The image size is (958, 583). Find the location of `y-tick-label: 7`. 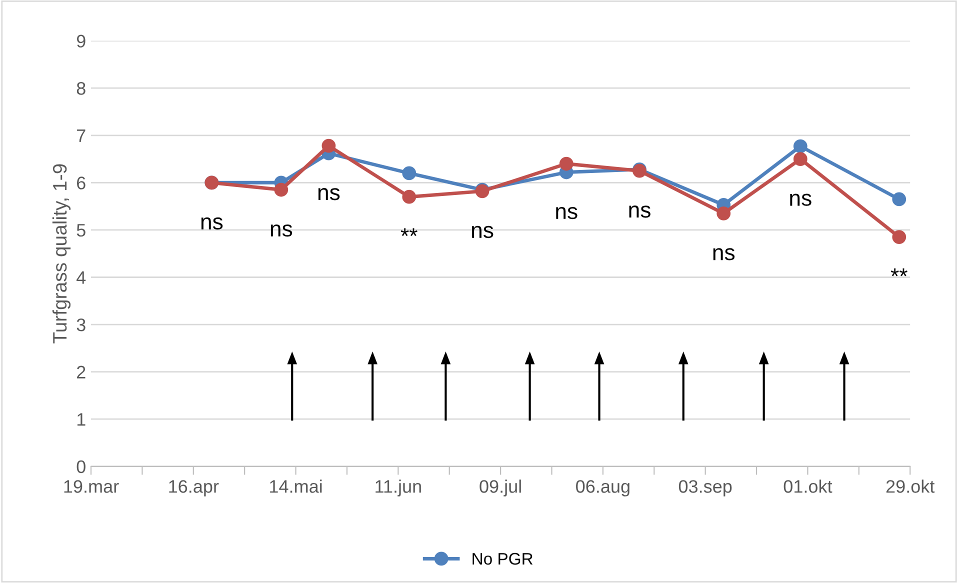

y-tick-label: 7 is located at coordinates (81, 136).